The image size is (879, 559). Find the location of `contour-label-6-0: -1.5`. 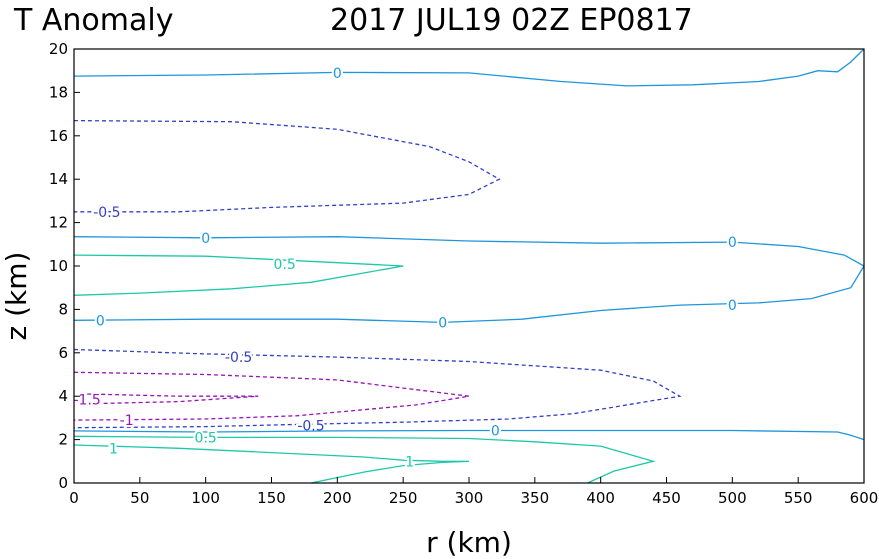

contour-label-6-0: -1.5 is located at coordinates (87, 400).